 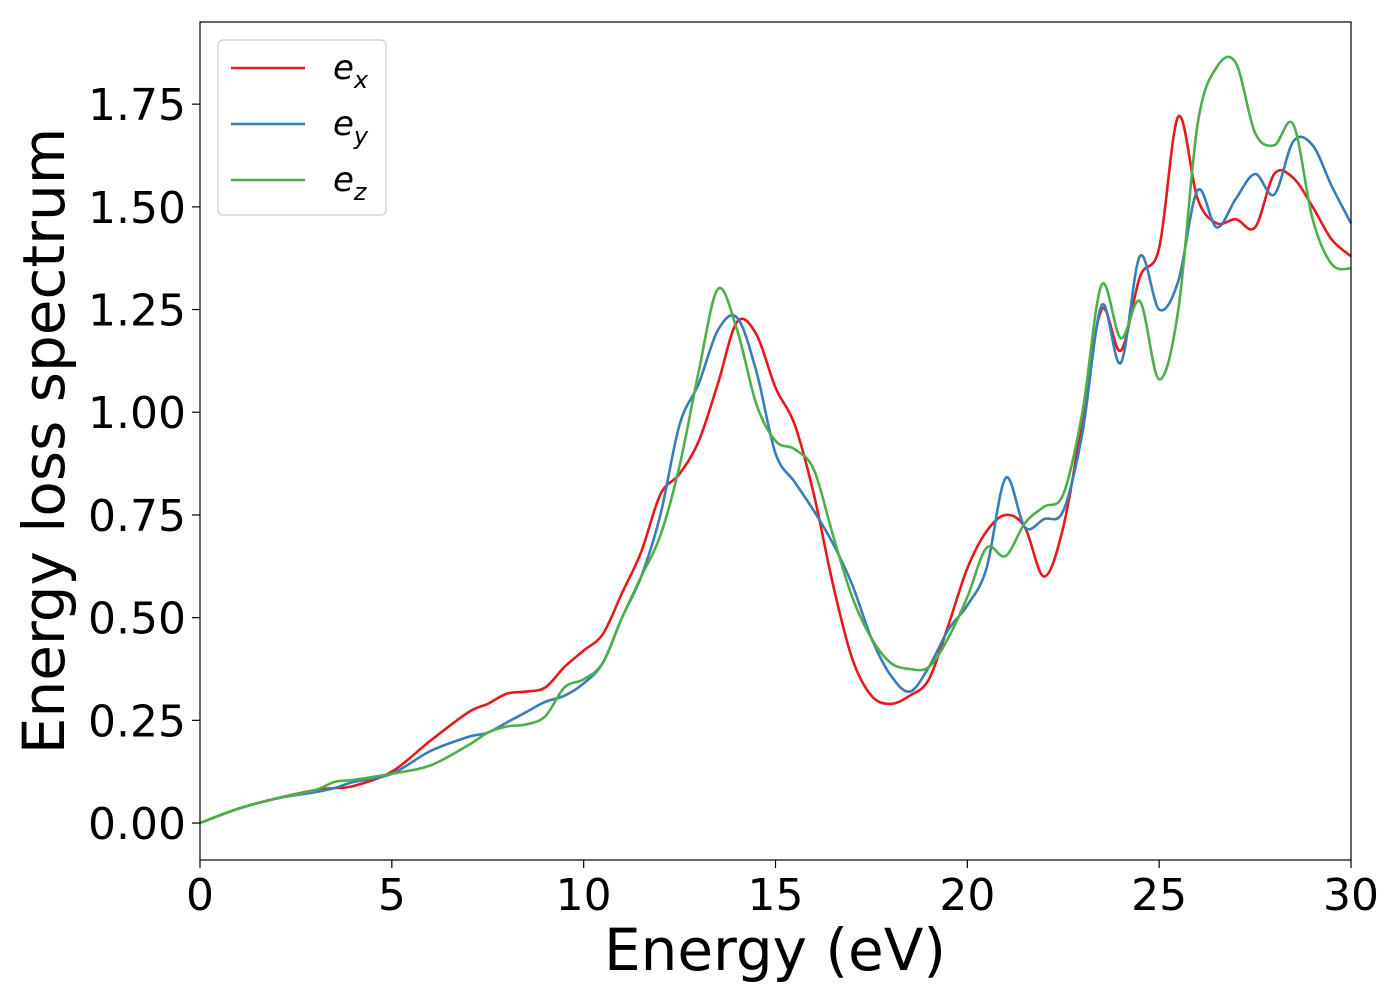 What do you see at coordinates (137, 721) in the screenshot?
I see `y-tick-label: 0.25` at bounding box center [137, 721].